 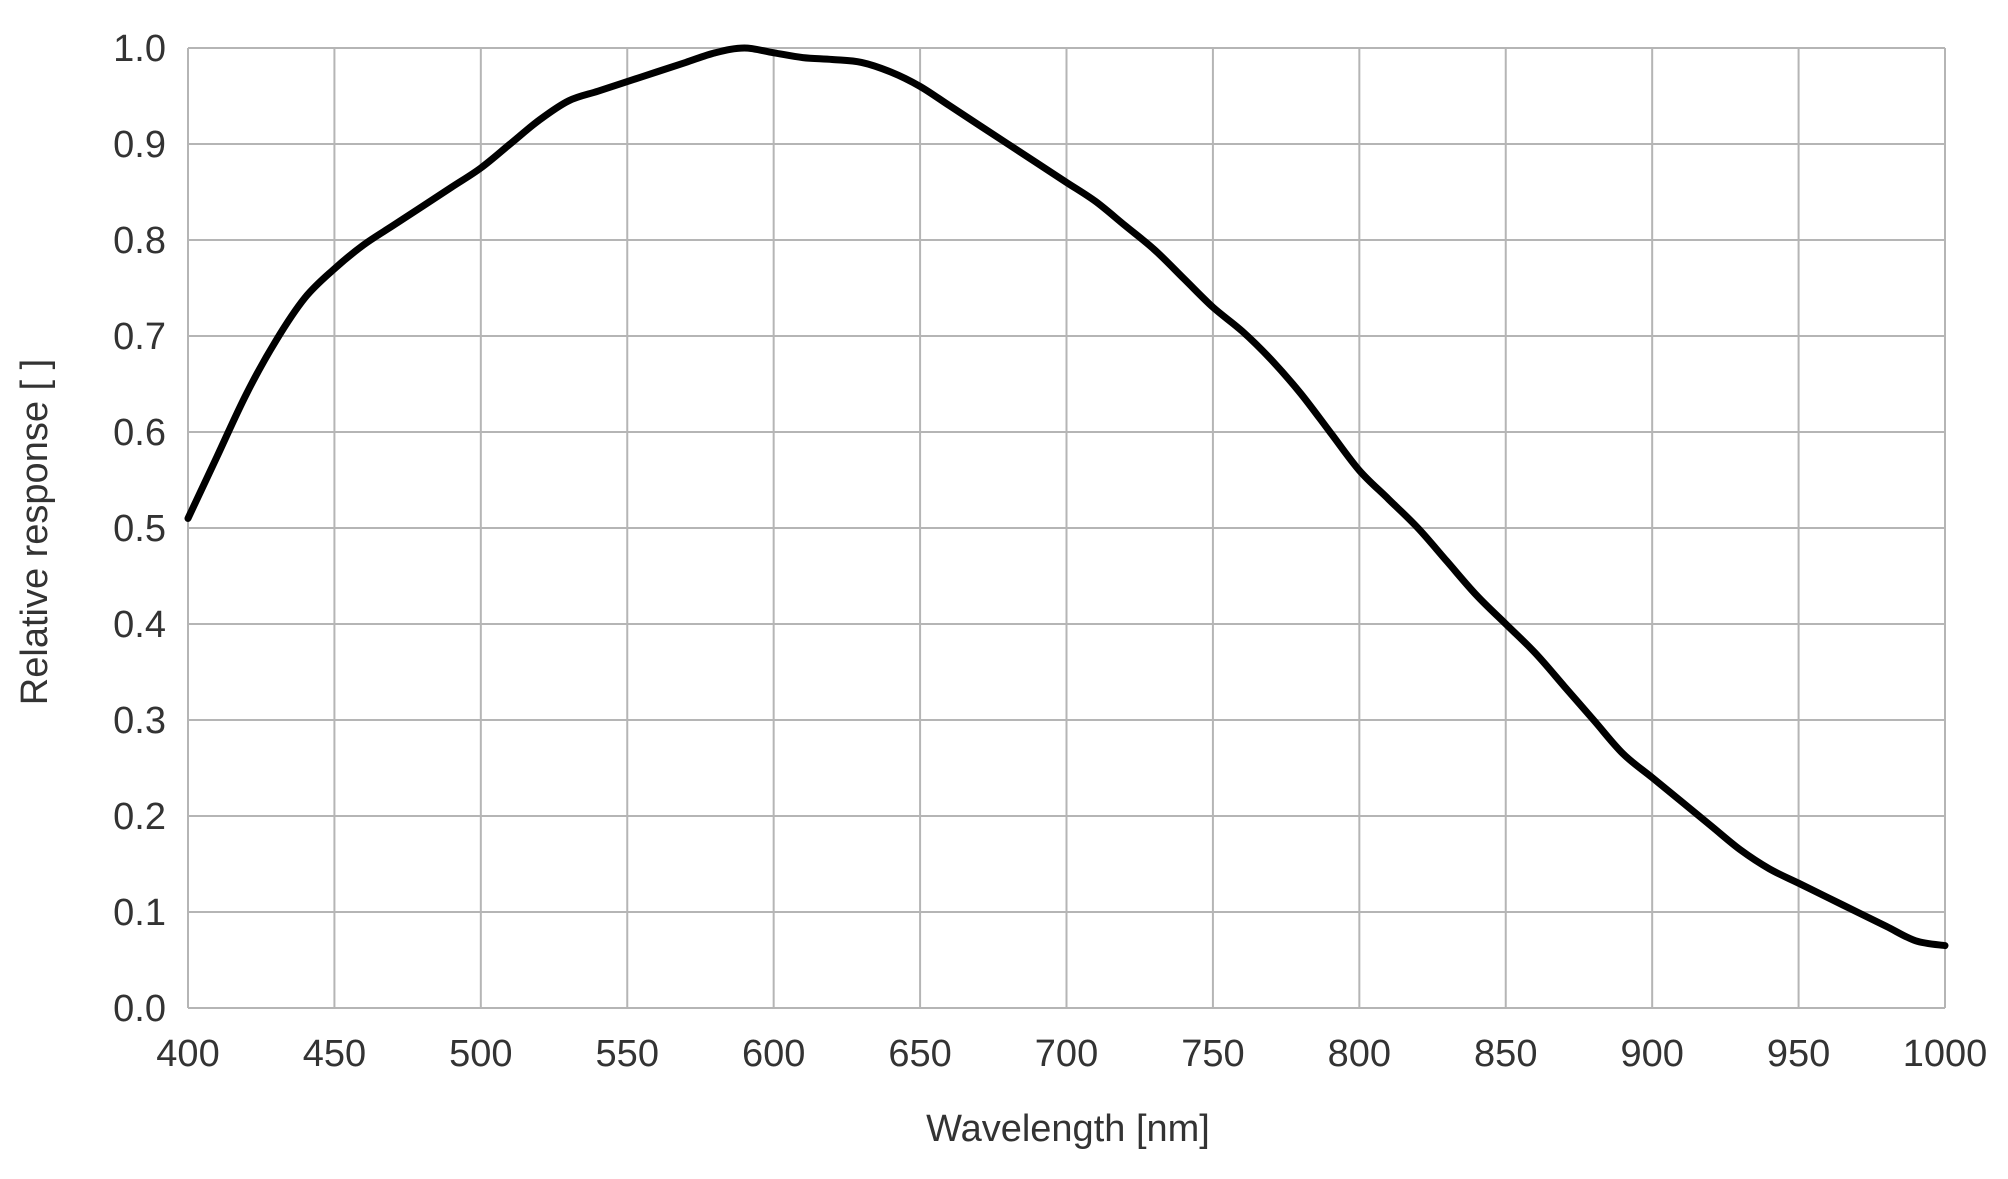 I want to click on y-tick-label: 0.1, so click(x=139, y=913).